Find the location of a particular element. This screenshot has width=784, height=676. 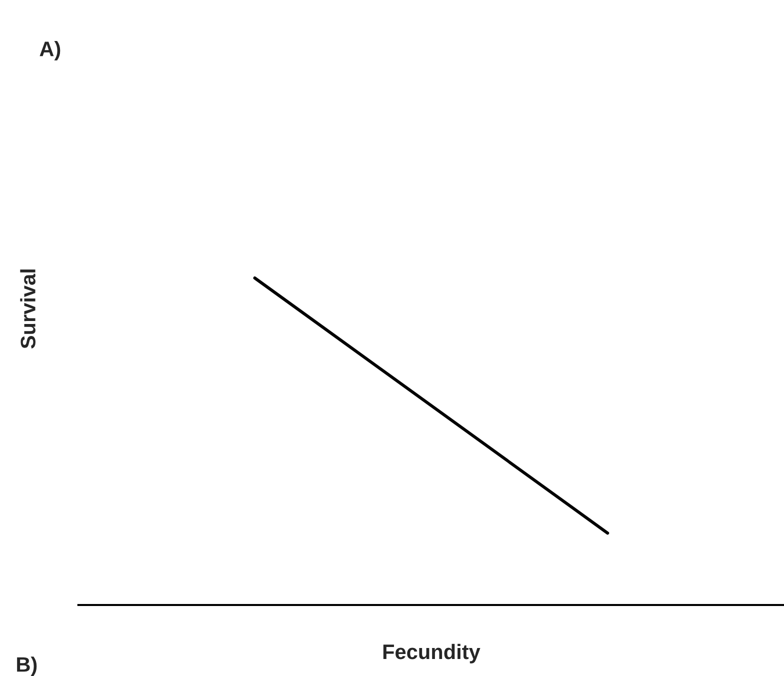

x-axis-title: Fecundity is located at coordinates (431, 654).